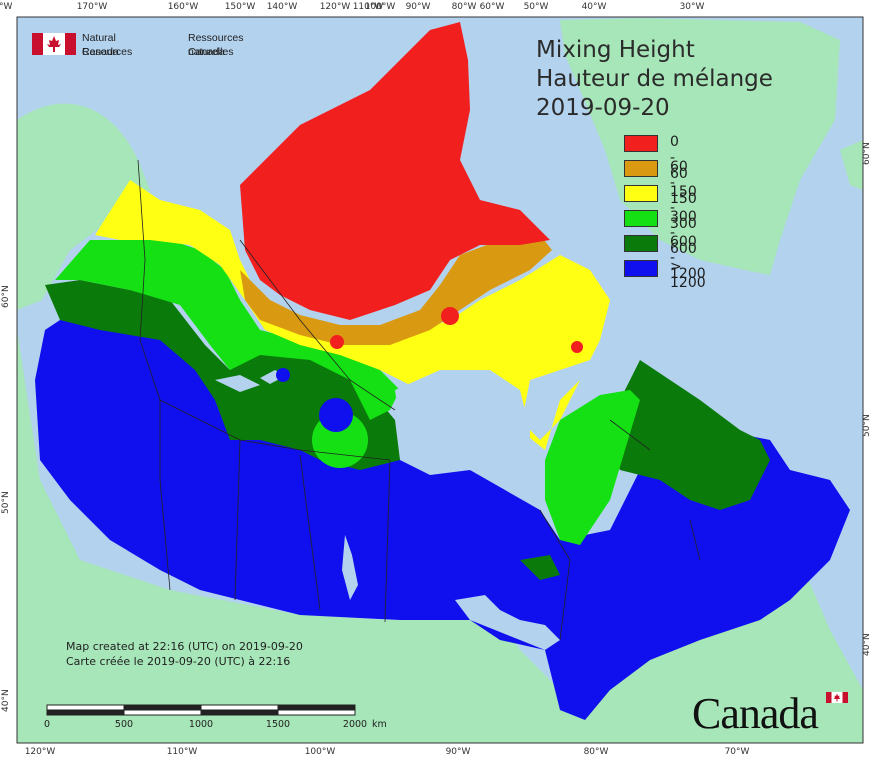 The image size is (880, 760). Describe the element at coordinates (337, 342) in the screenshot. I see `zone-0-60-spot2` at that location.